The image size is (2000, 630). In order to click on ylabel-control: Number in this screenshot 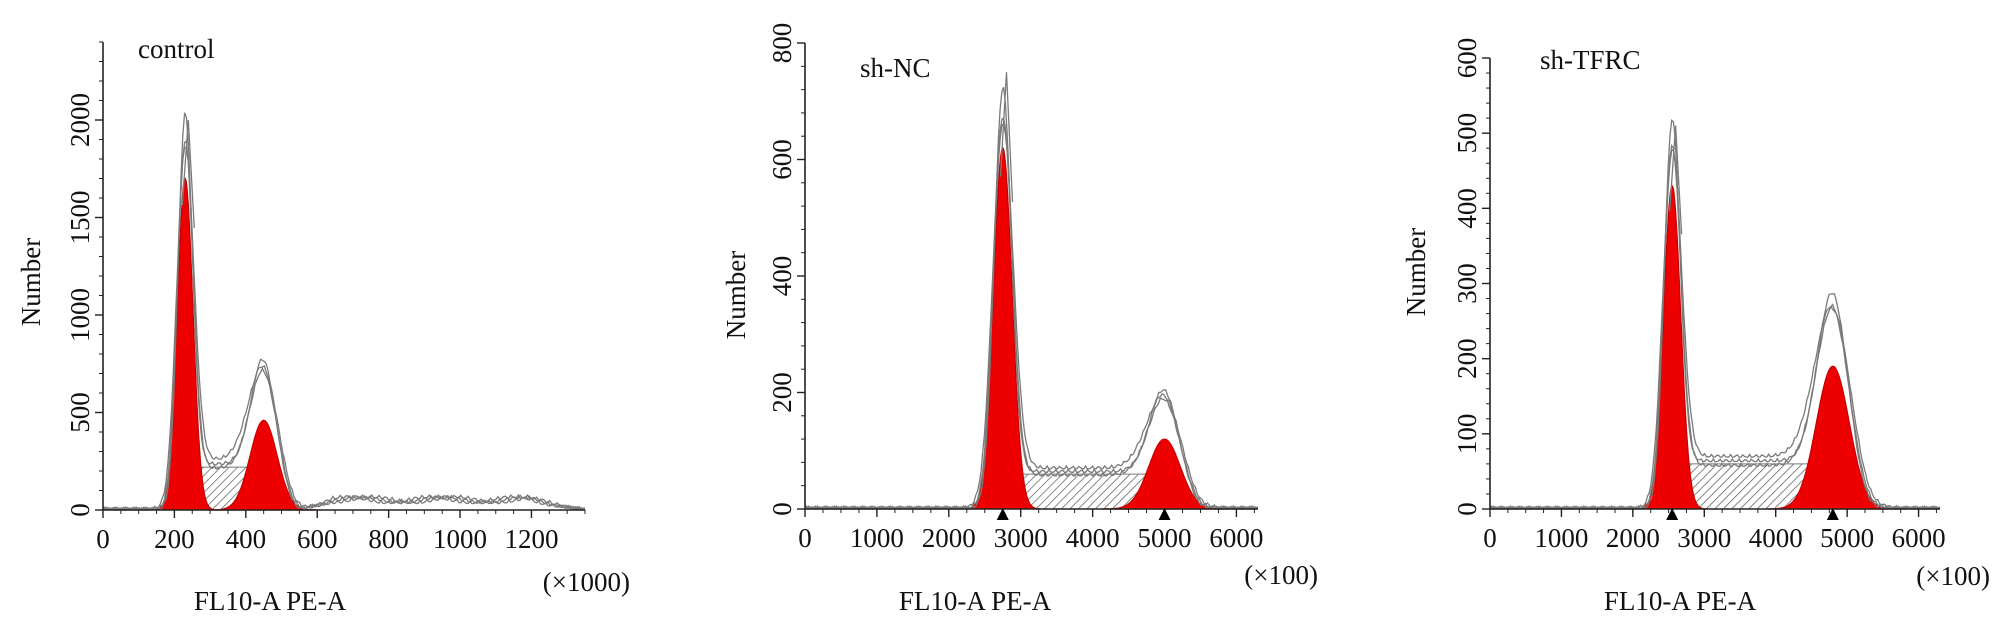, I will do `click(31, 282)`.